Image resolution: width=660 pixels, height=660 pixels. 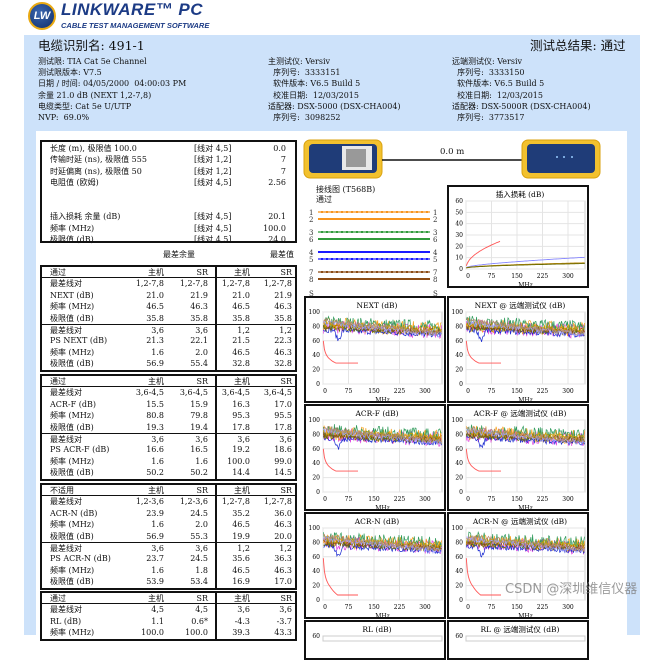 What do you see at coordinates (286, 381) in the screenshot?
I see `column-header: SR` at bounding box center [286, 381].